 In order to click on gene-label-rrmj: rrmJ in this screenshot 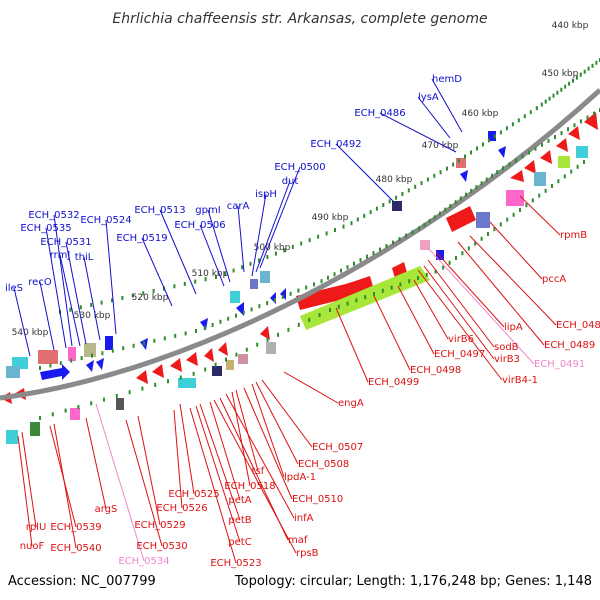, I will do `click(60, 255)`.